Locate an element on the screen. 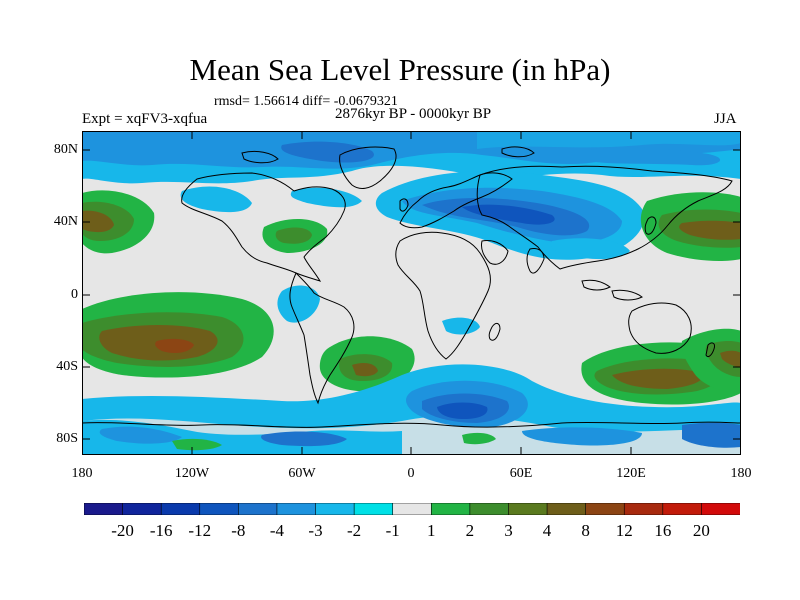  lat-label: 40S is located at coordinates (67, 366).